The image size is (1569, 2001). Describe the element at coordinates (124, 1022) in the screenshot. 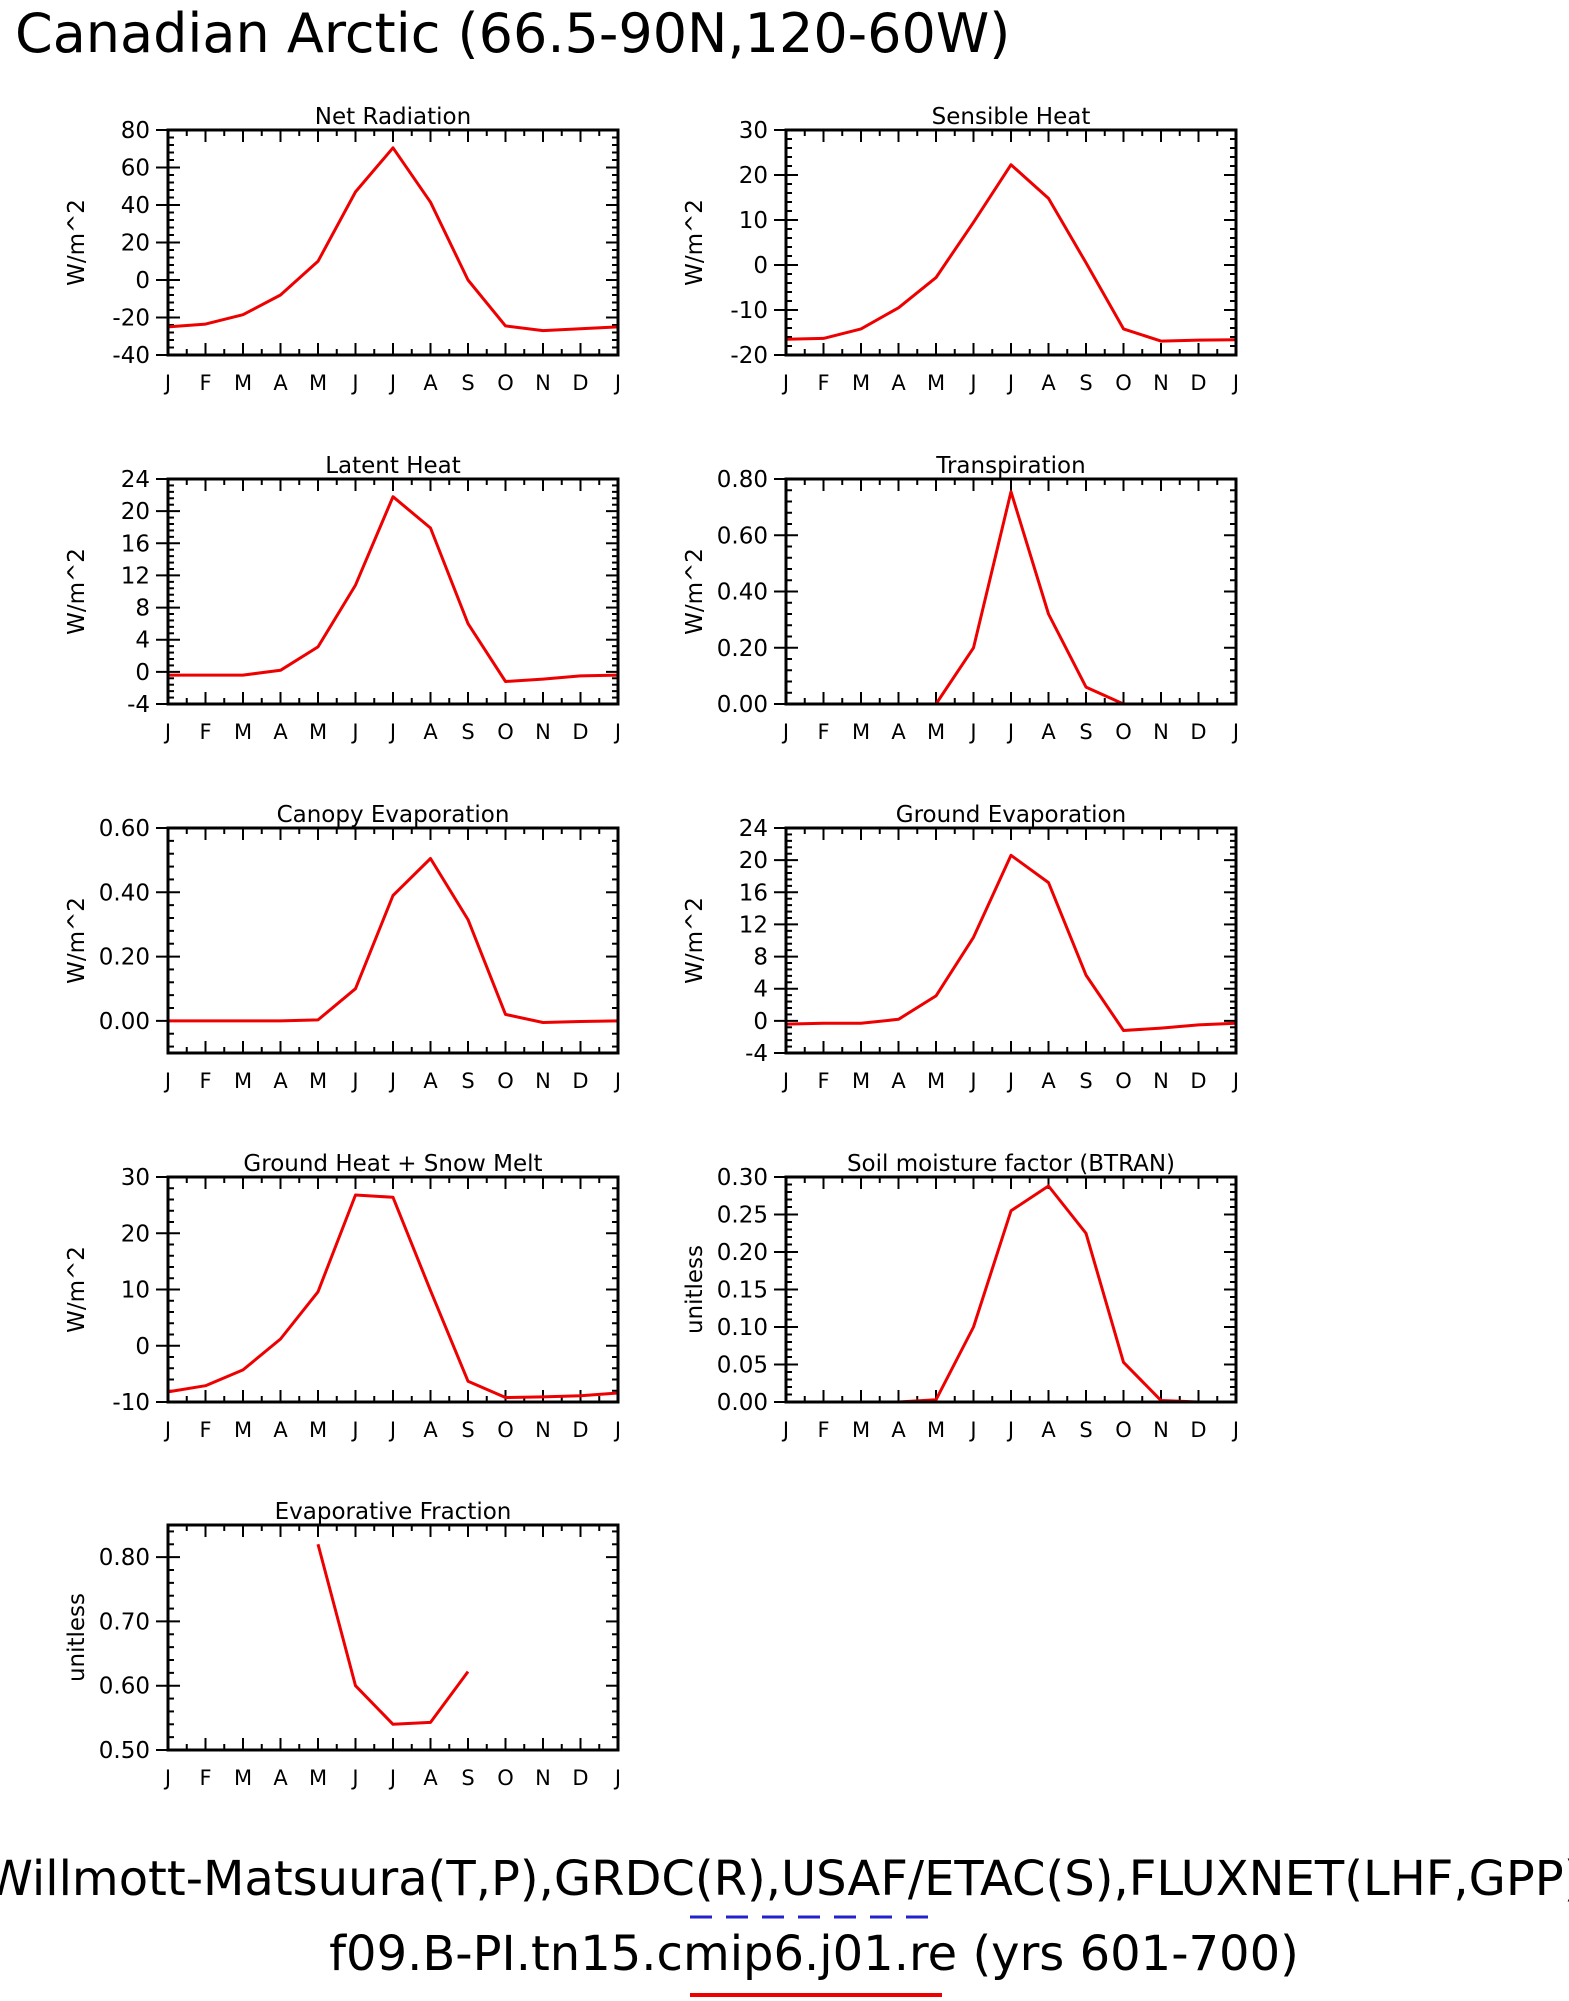

I see `y-tick-label: 0.00` at that location.